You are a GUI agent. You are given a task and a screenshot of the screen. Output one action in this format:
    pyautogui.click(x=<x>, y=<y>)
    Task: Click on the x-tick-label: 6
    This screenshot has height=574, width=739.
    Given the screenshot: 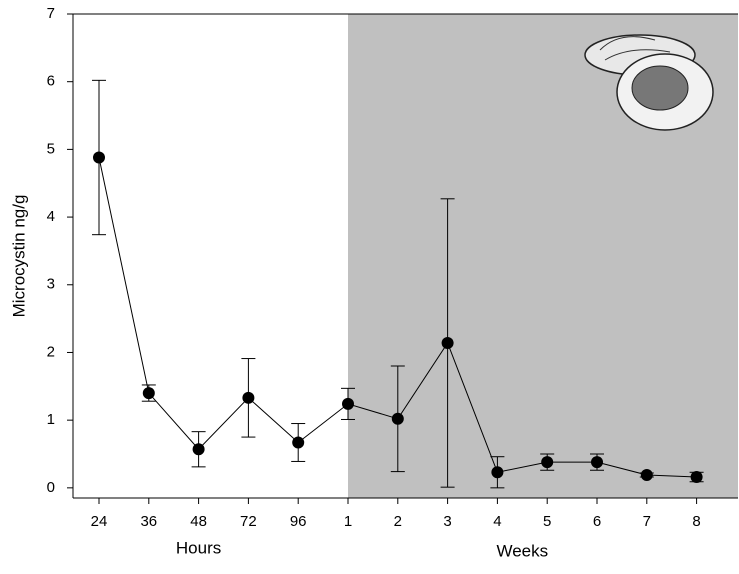 What is the action you would take?
    pyautogui.click(x=597, y=521)
    